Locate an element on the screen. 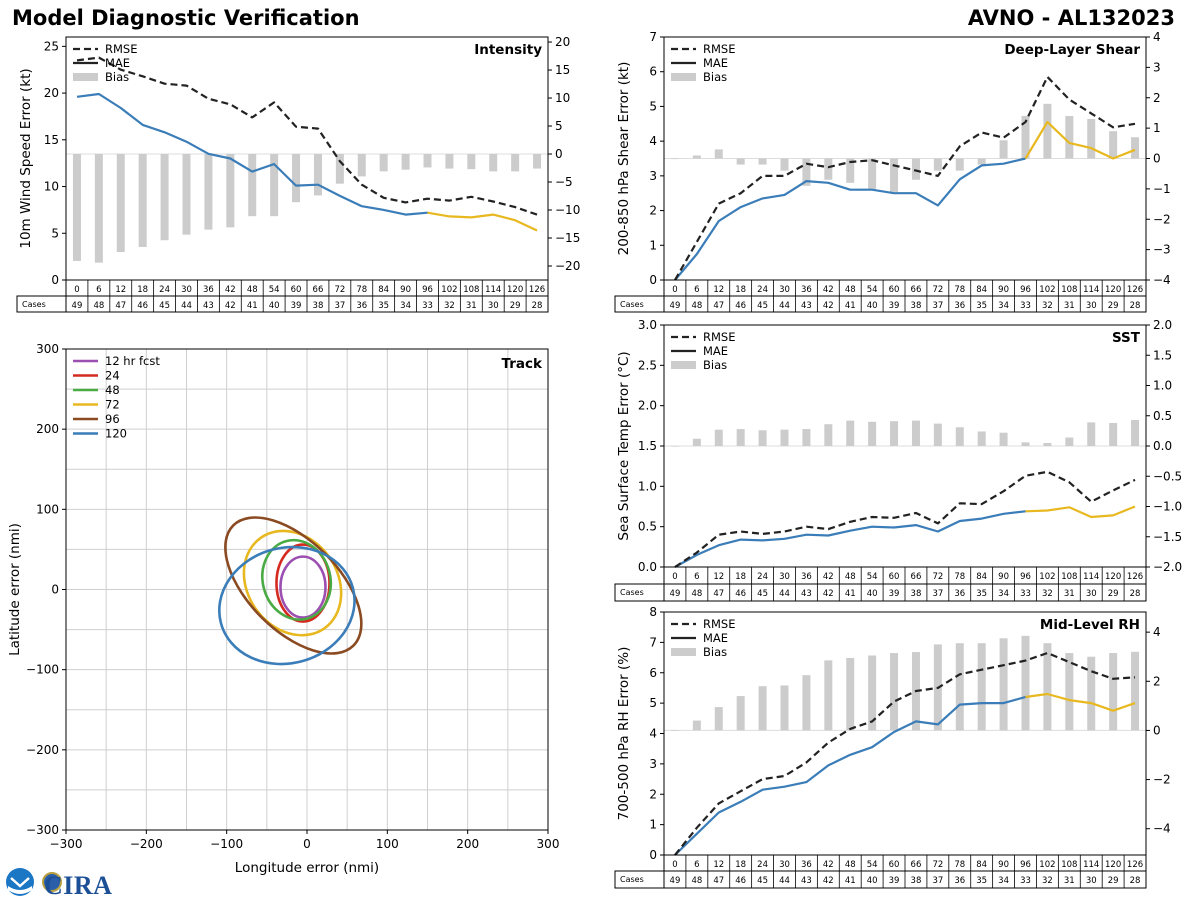 The image size is (1200, 900). hour-label: 36 is located at coordinates (806, 290).